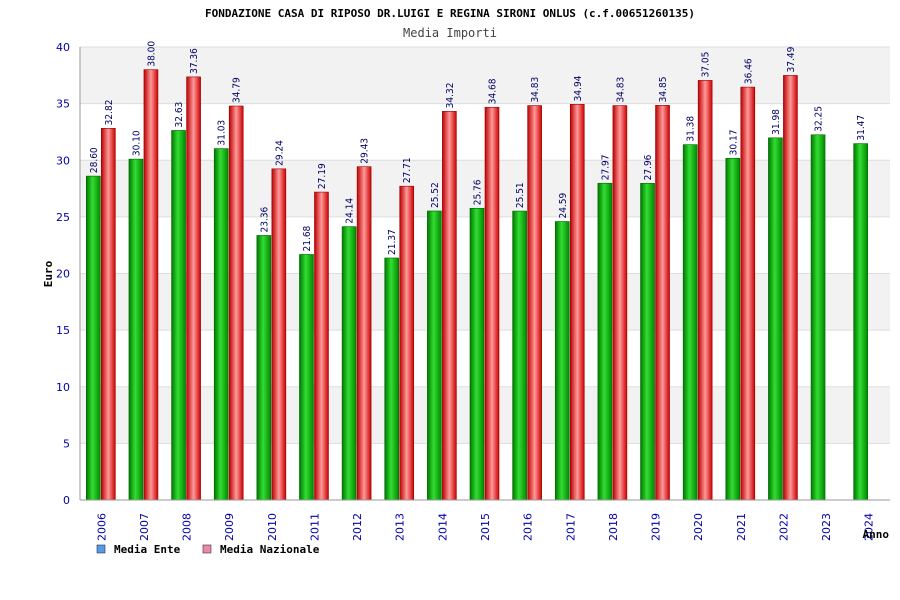  What do you see at coordinates (63, 160) in the screenshot?
I see `y-tick-label: 30` at bounding box center [63, 160].